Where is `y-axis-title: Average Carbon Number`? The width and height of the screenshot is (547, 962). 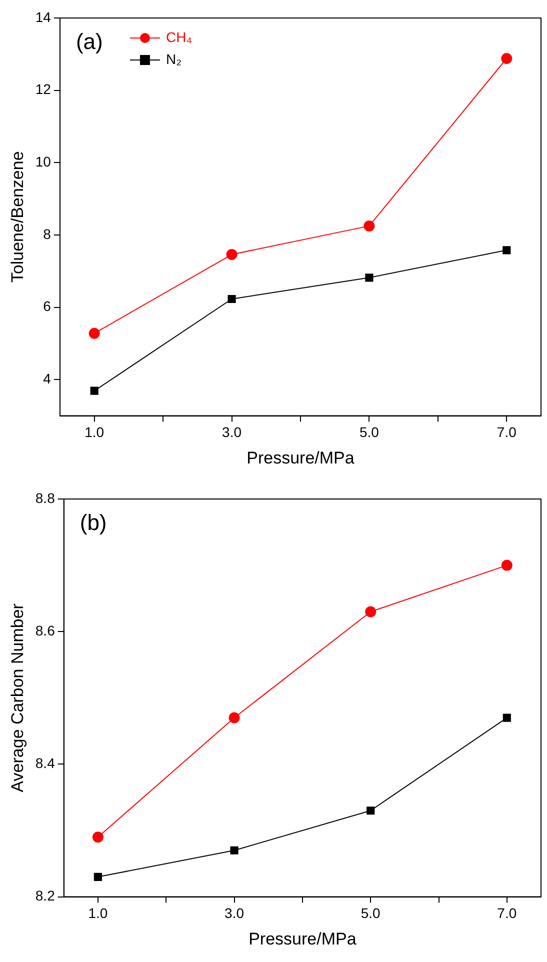 y-axis-title: Average Carbon Number is located at coordinates (17, 697).